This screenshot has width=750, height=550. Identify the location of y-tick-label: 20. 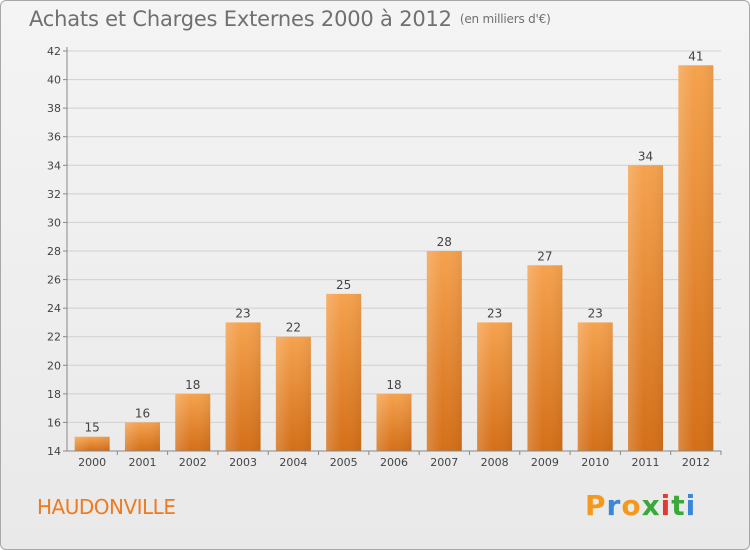
(54, 365).